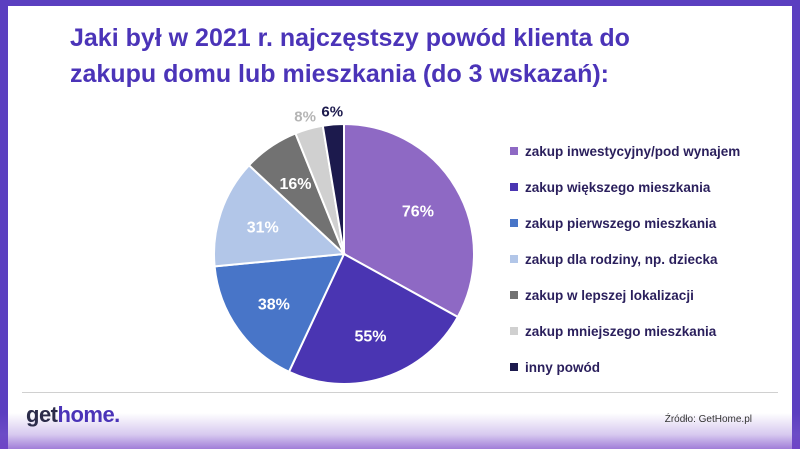 The image size is (800, 449). Describe the element at coordinates (305, 116) in the screenshot. I see `pie-slice-label-6: 8%` at that location.